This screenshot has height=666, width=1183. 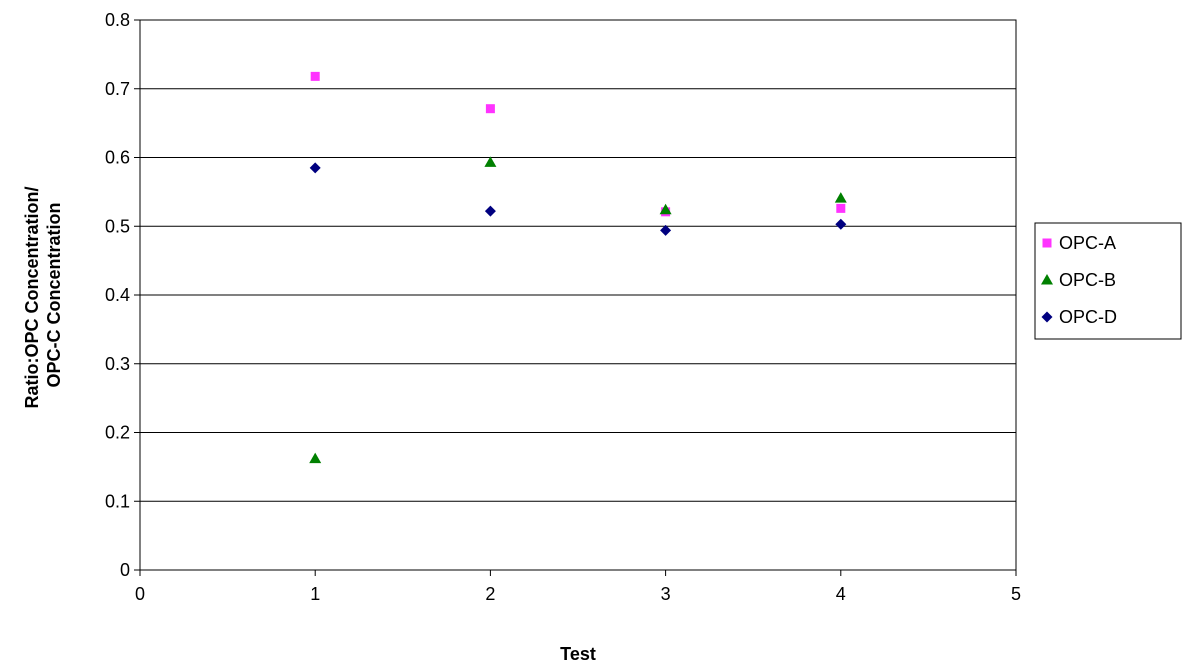 I want to click on legend-marker-opc-d, so click(x=1047, y=317).